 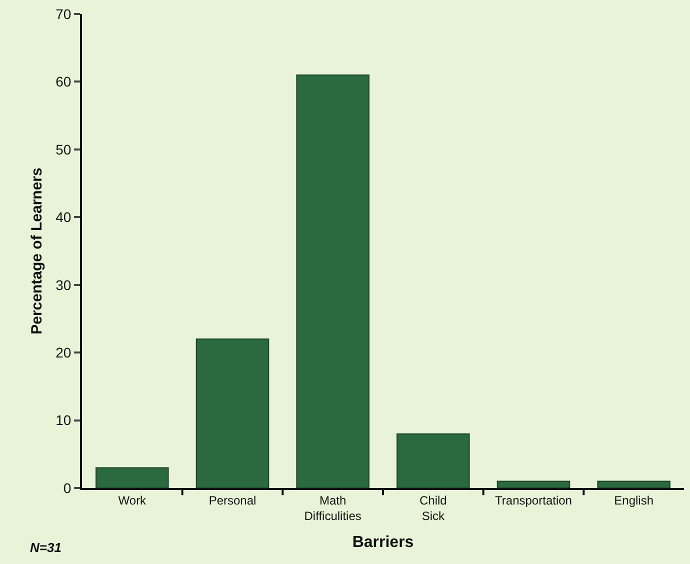 What do you see at coordinates (64, 82) in the screenshot?
I see `y-tick-label: 60` at bounding box center [64, 82].